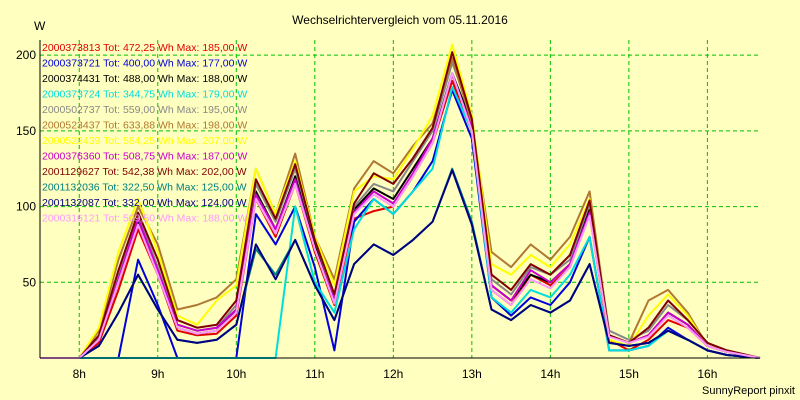 The height and width of the screenshot is (400, 800). I want to click on x-tick-label: 13h, so click(472, 374).